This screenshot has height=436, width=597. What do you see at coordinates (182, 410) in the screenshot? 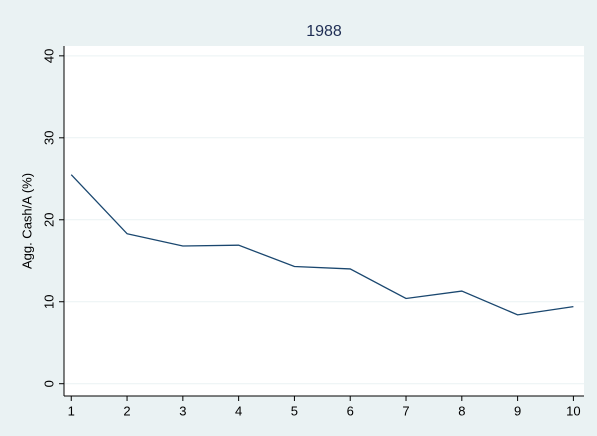
I see `x-tick-label: 3` at bounding box center [182, 410].